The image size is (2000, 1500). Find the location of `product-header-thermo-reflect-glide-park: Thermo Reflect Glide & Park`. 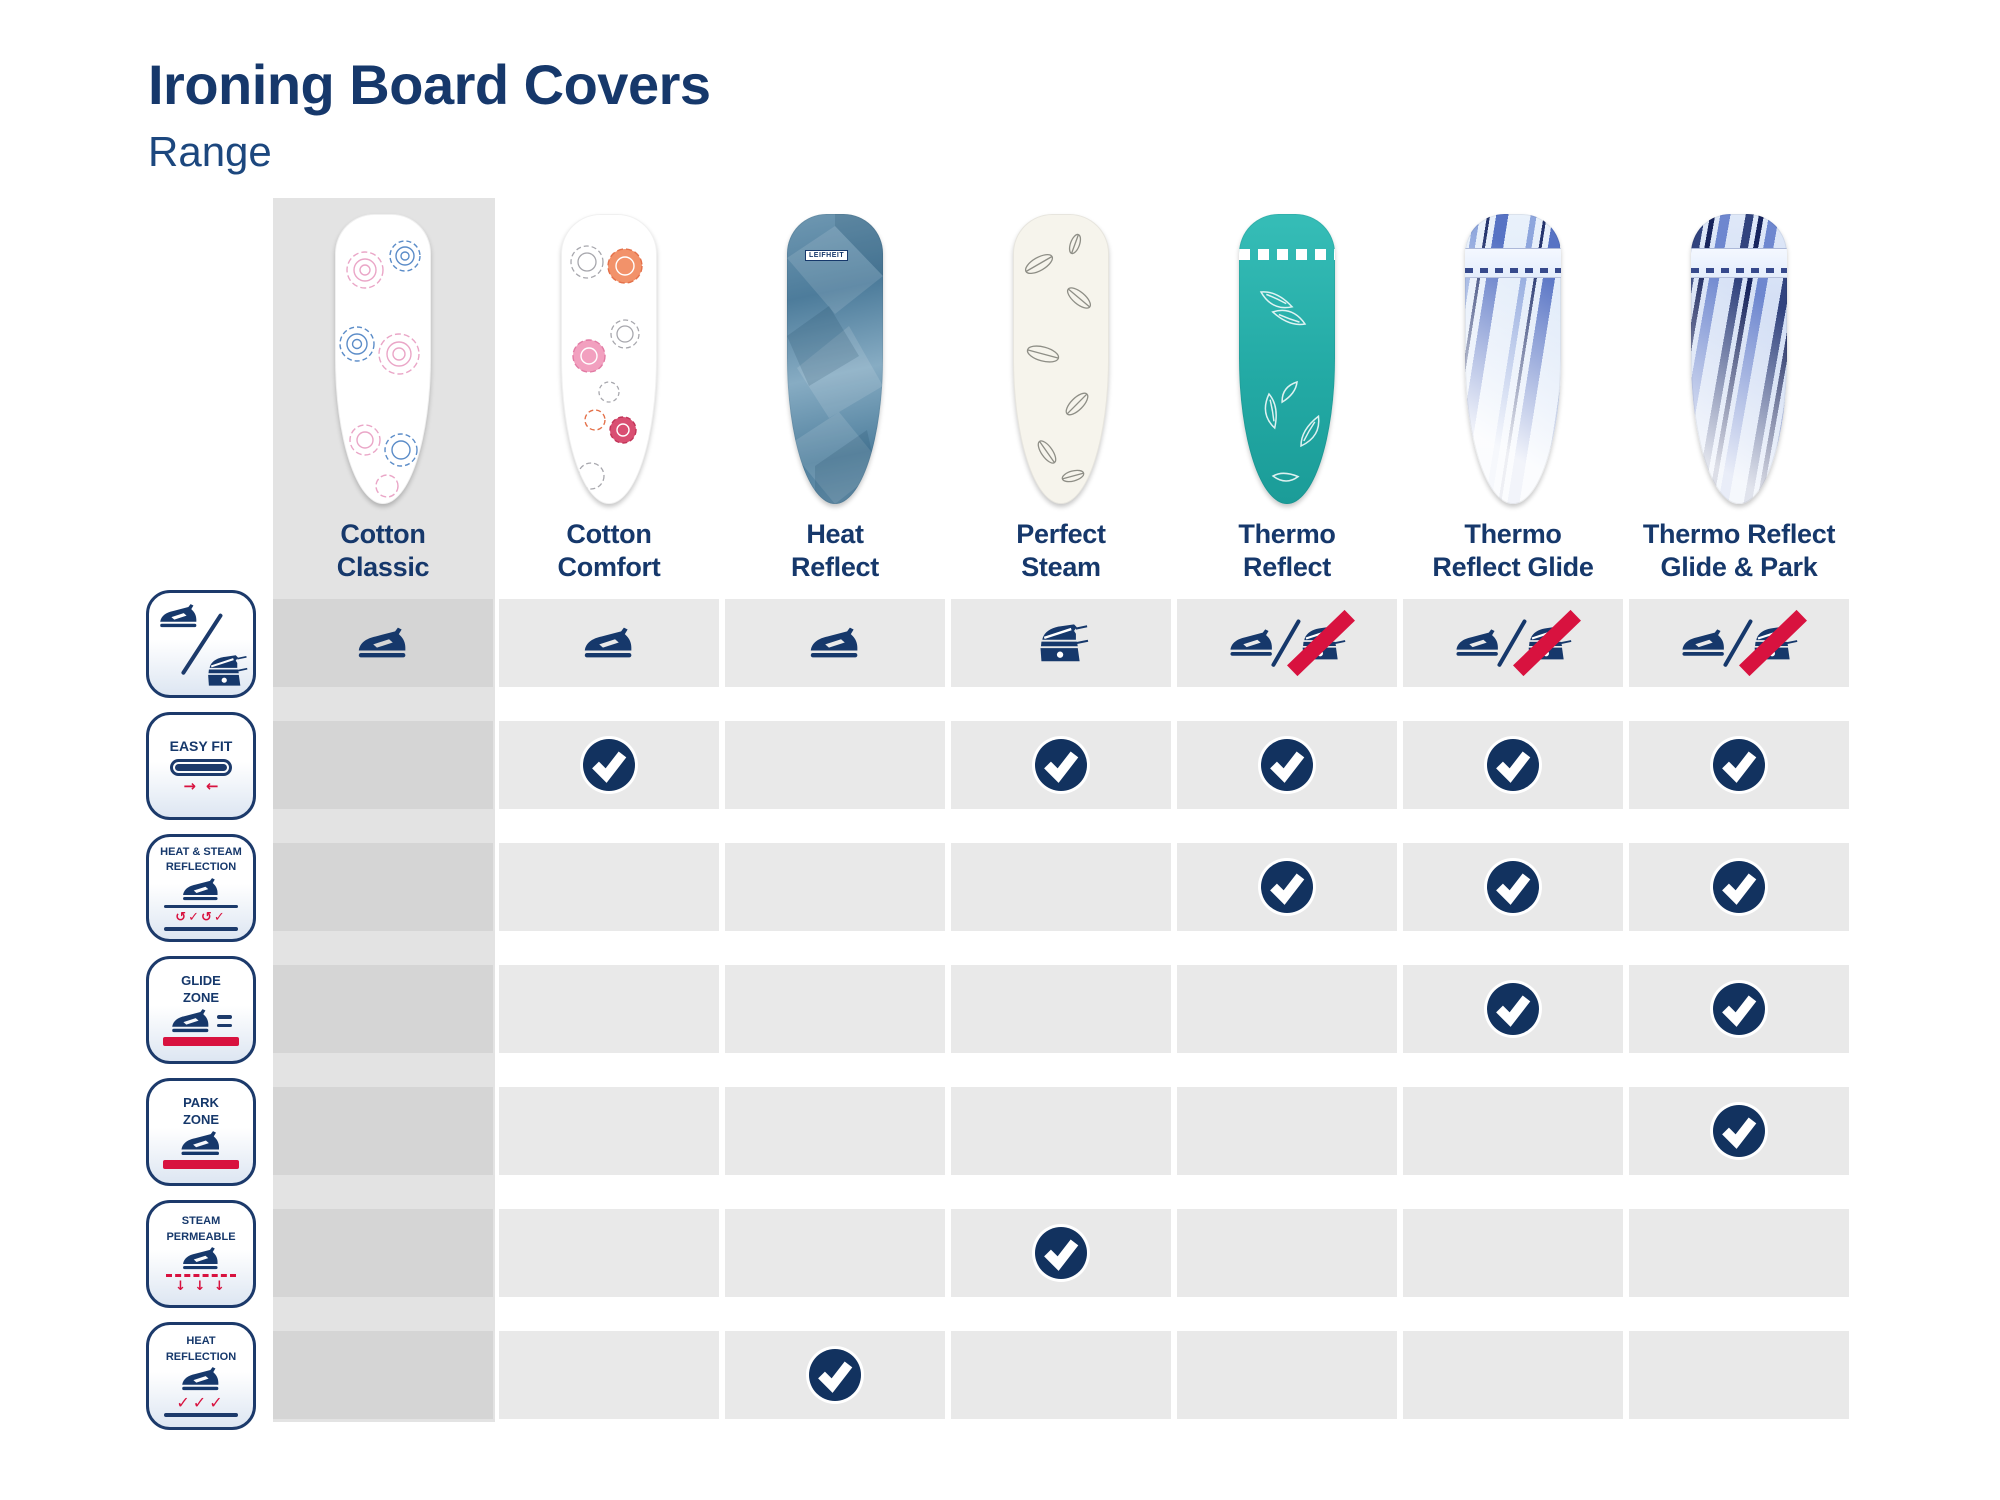

product-header-thermo-reflect-glide-park: Thermo Reflect Glide & Park is located at coordinates (1739, 391).